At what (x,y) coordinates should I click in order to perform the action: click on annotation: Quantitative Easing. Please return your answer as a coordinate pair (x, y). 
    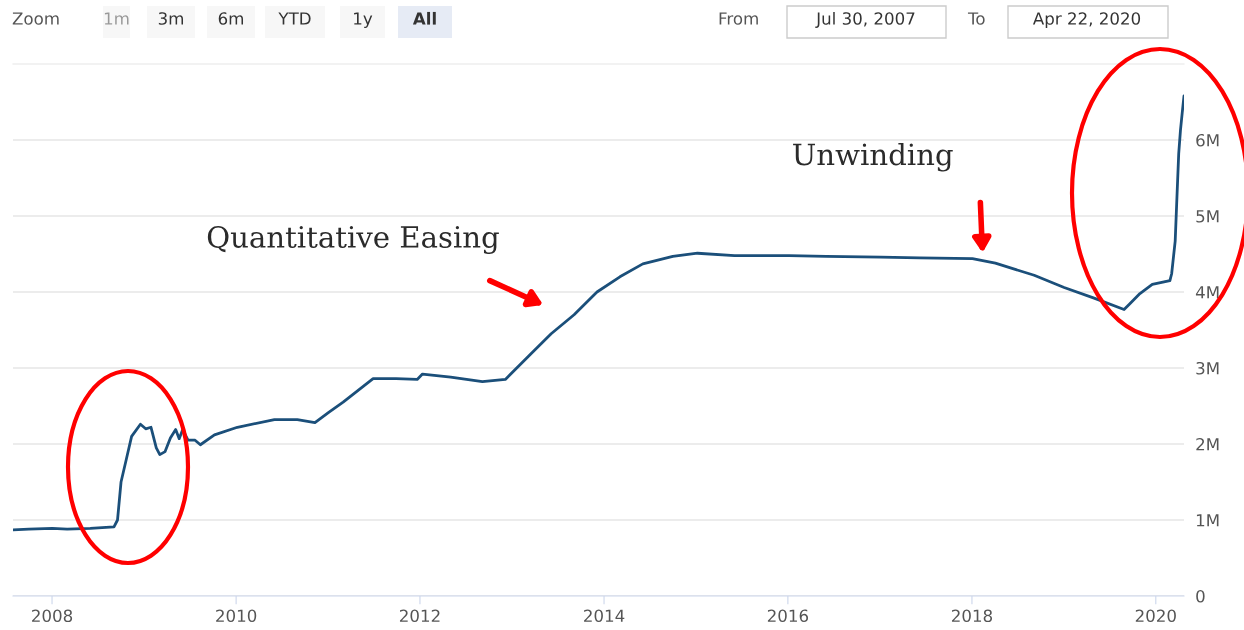
    Looking at the image, I should click on (353, 240).